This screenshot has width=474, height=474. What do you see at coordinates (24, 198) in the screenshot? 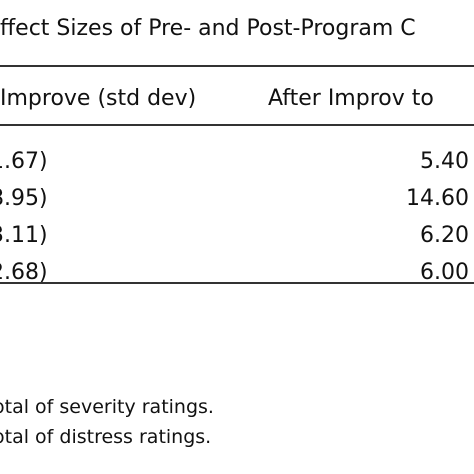
I see `table-cell-std-dev: 8.95)` at bounding box center [24, 198].